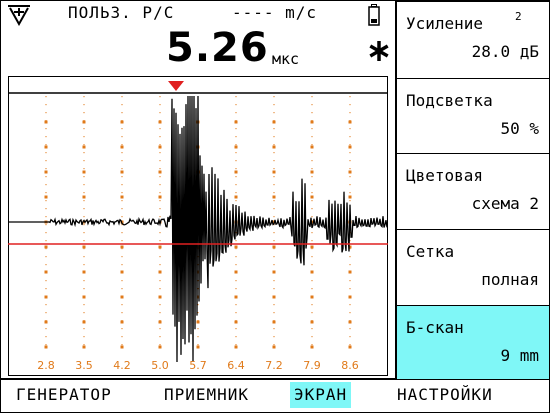  I want to click on menu-item-label: Сетка, so click(430, 251).